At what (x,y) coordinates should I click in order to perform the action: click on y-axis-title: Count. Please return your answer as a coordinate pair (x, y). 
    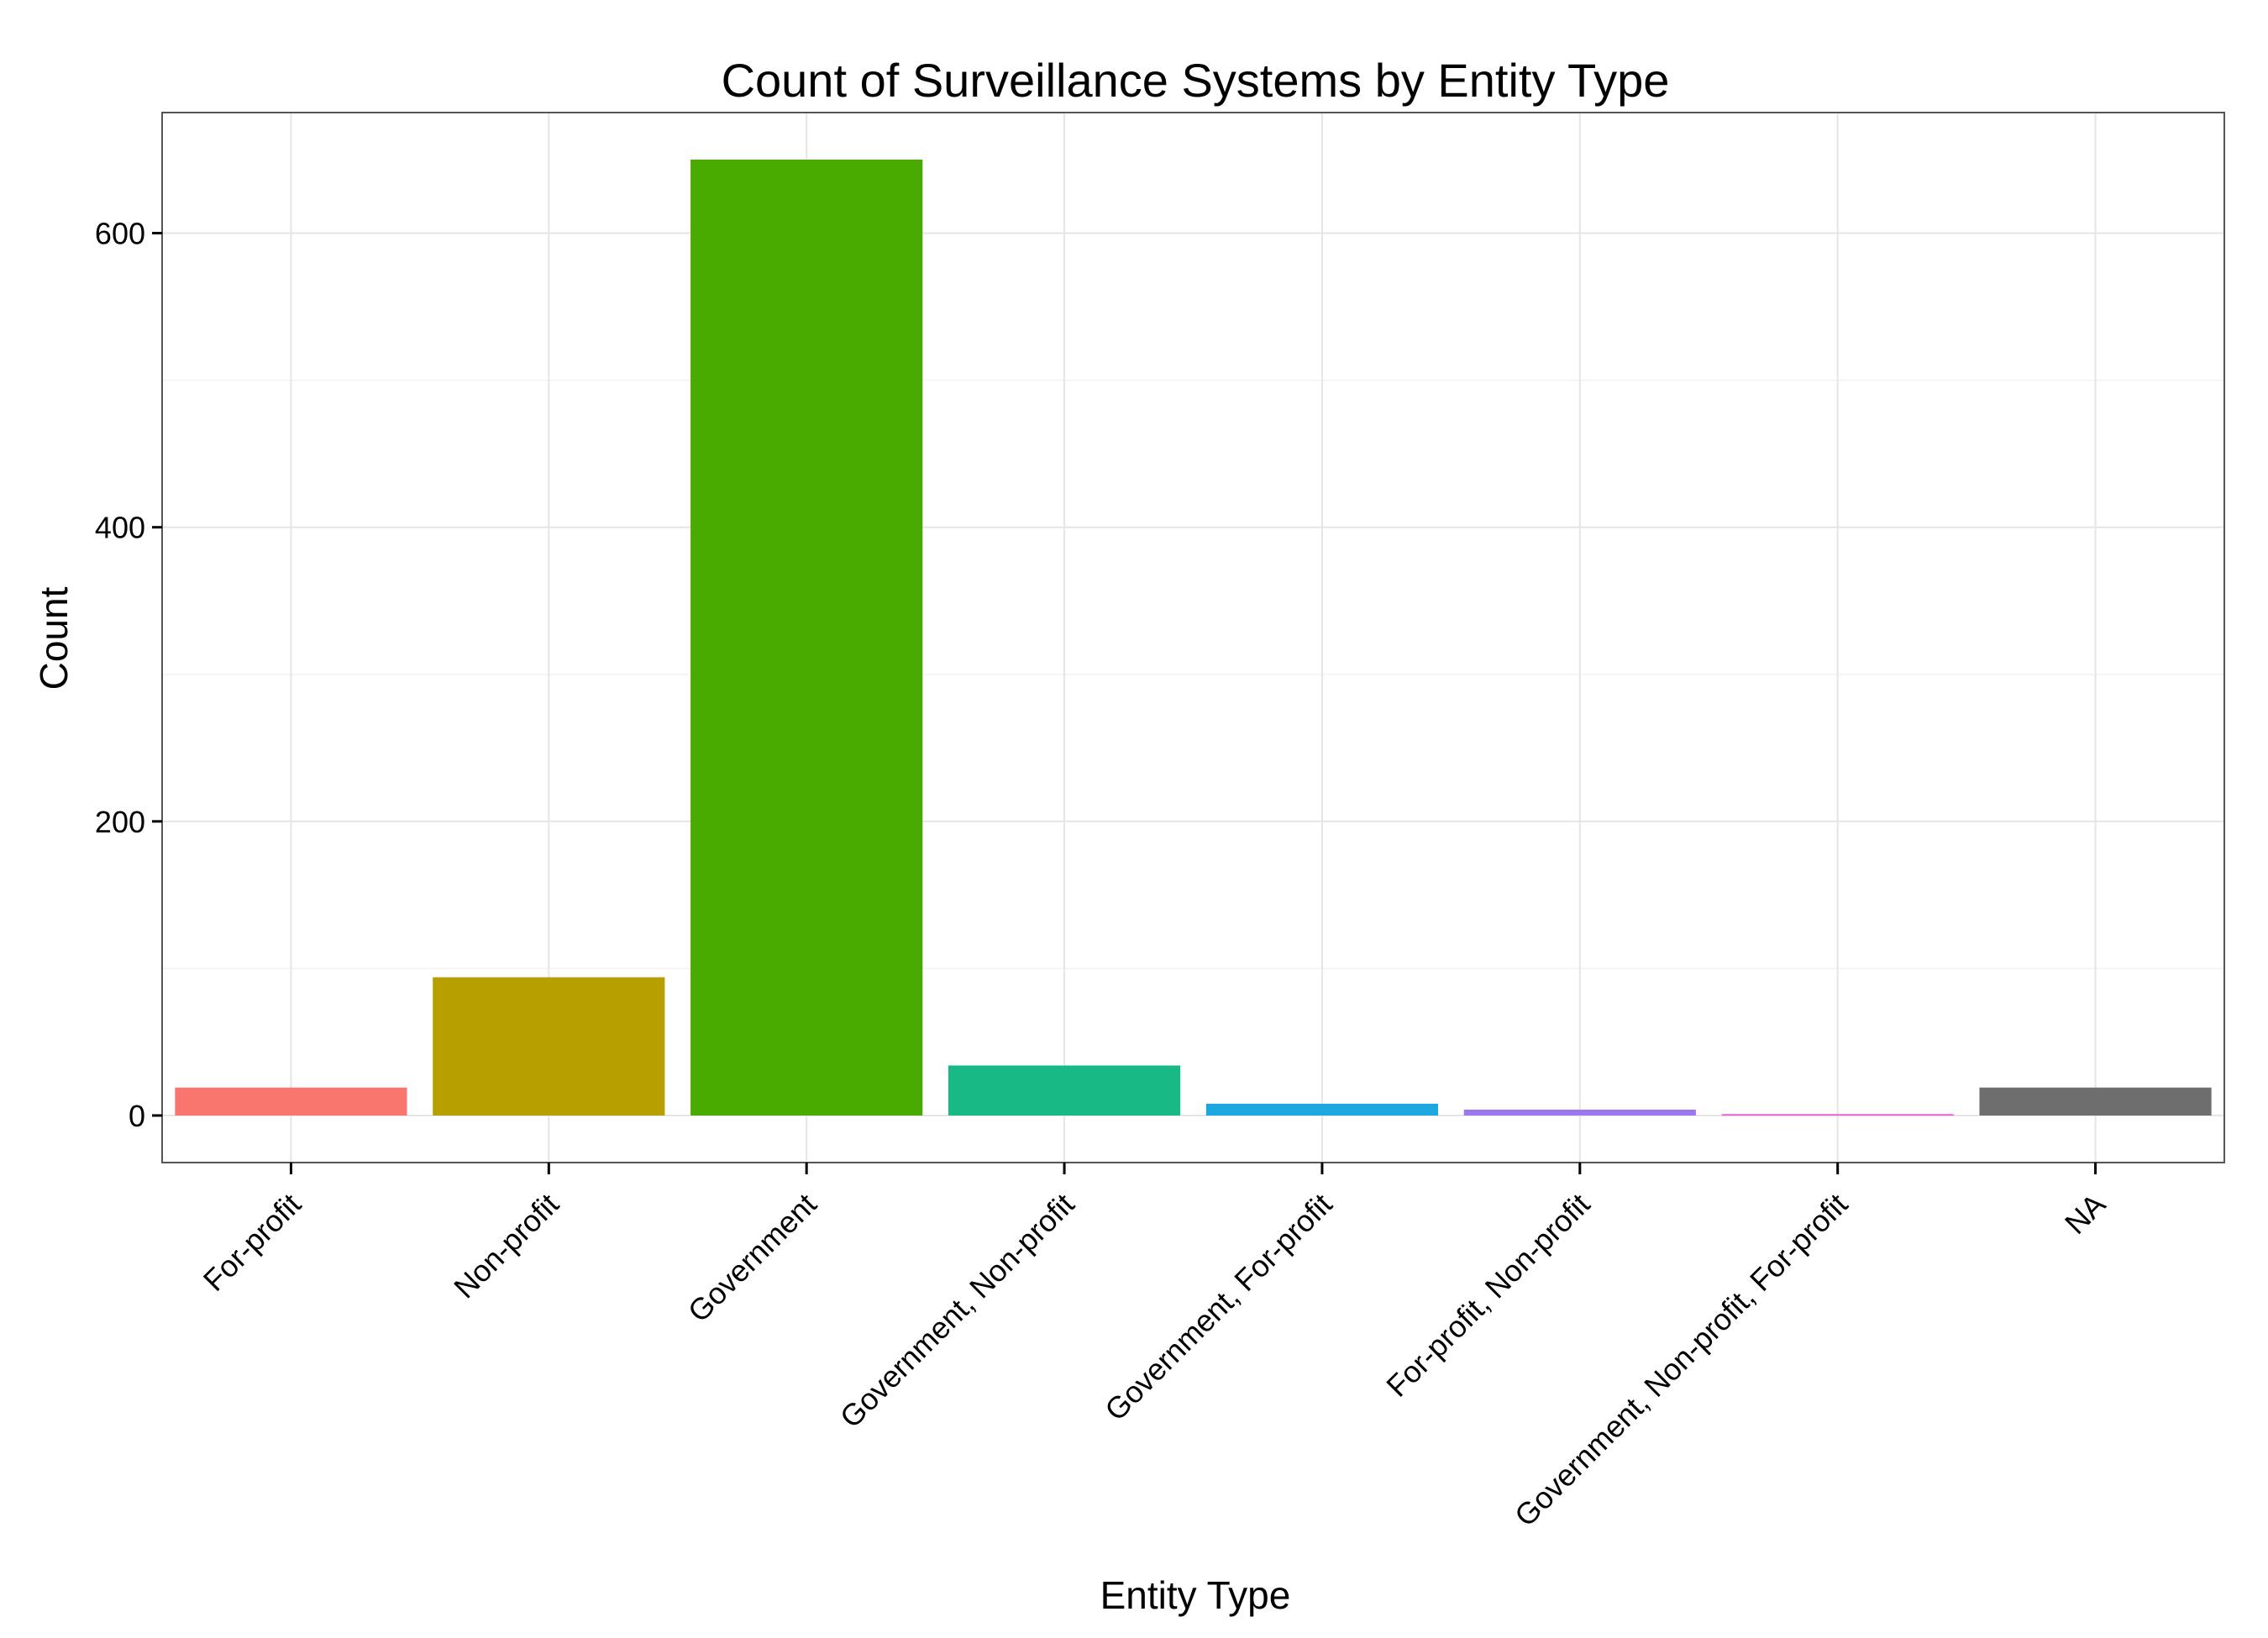
    Looking at the image, I should click on (54, 638).